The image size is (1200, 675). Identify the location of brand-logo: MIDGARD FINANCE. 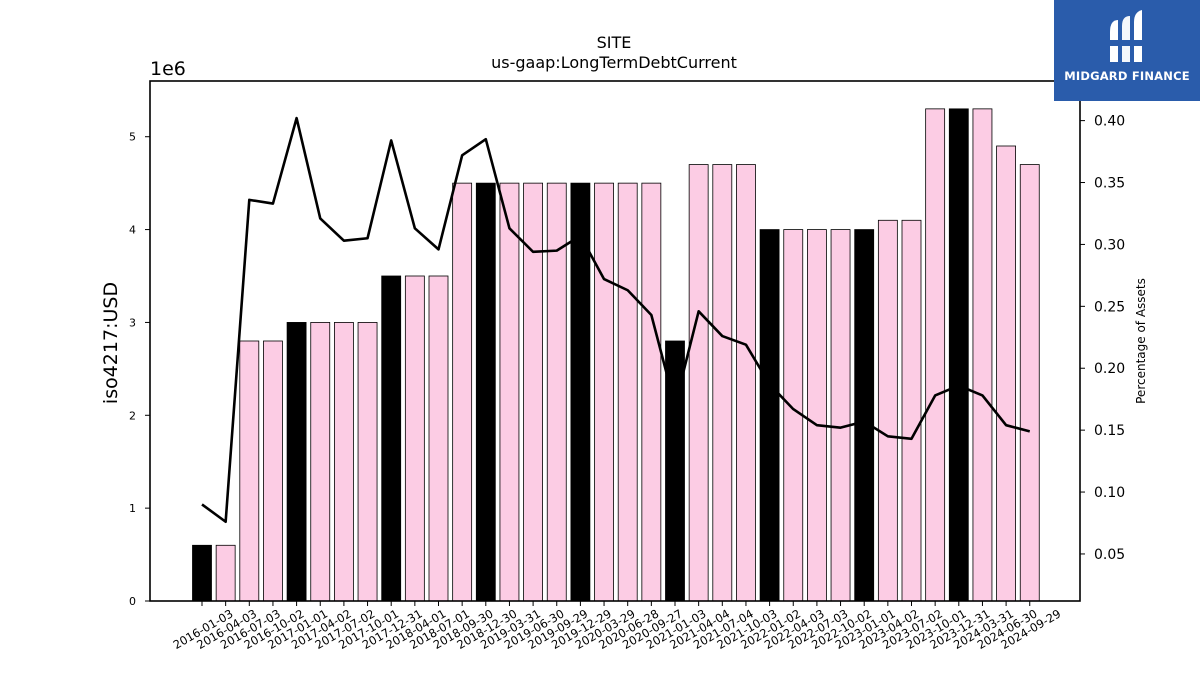
(1127, 50).